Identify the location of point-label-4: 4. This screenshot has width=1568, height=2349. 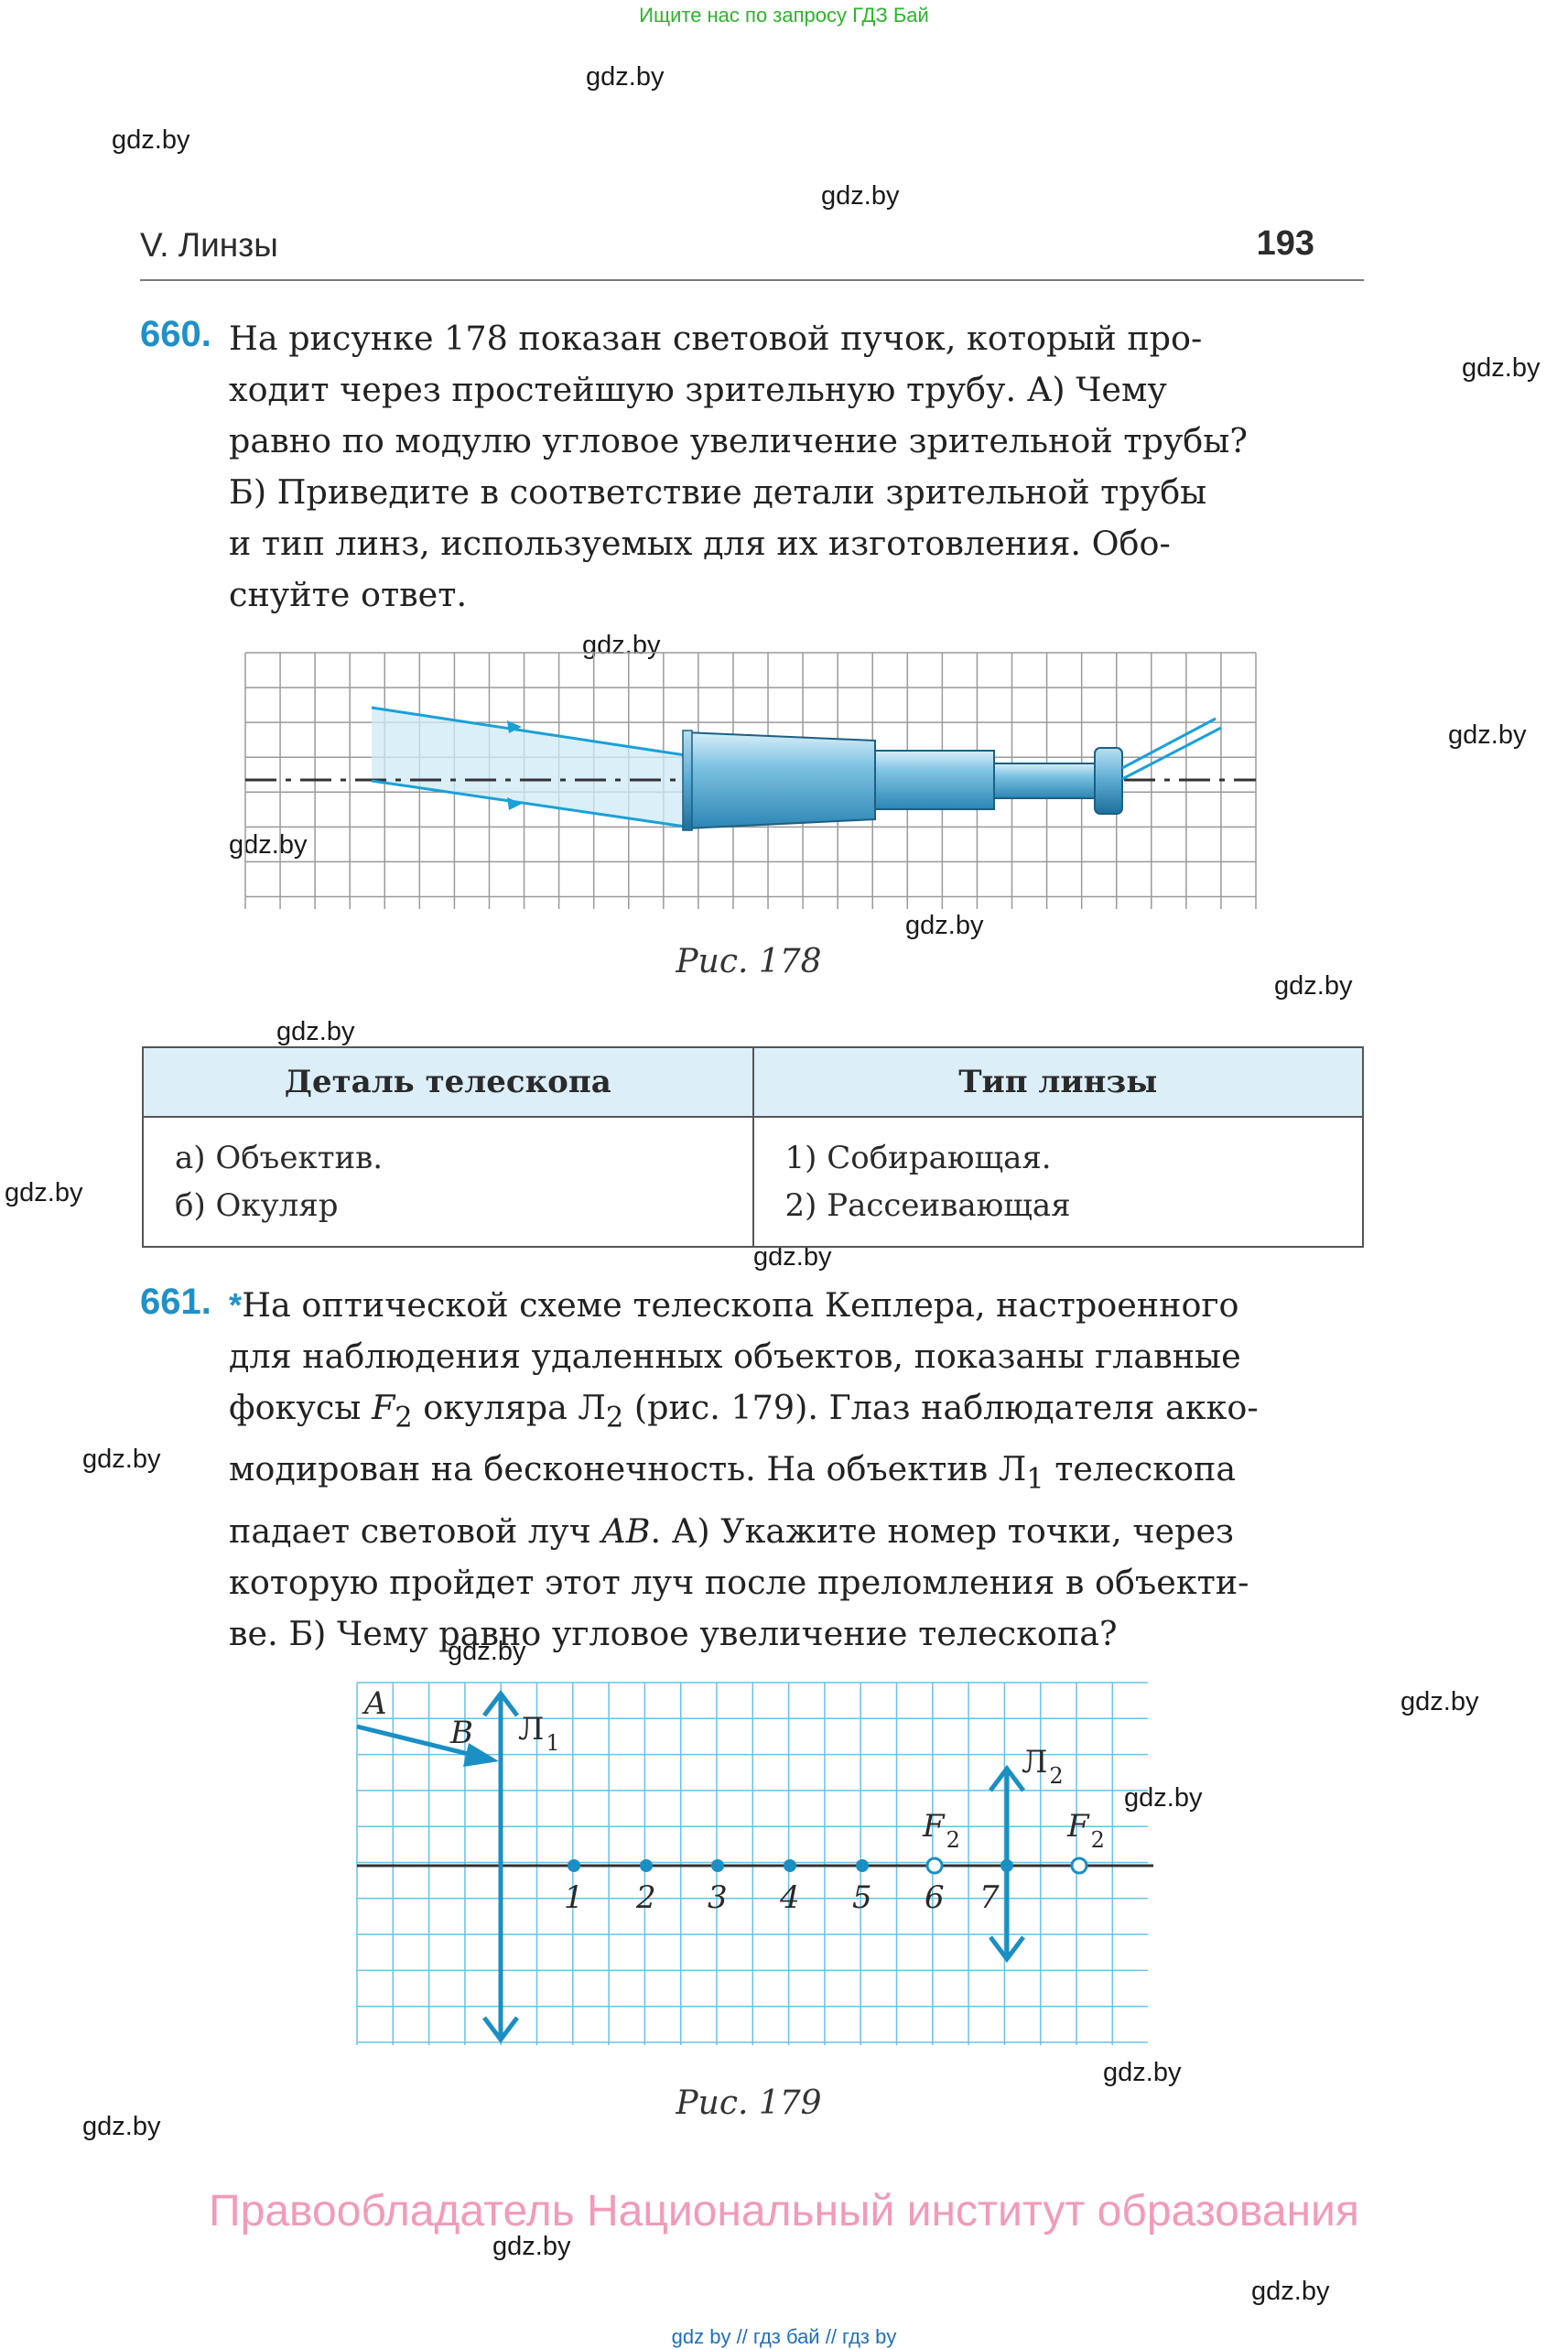
(789, 1898).